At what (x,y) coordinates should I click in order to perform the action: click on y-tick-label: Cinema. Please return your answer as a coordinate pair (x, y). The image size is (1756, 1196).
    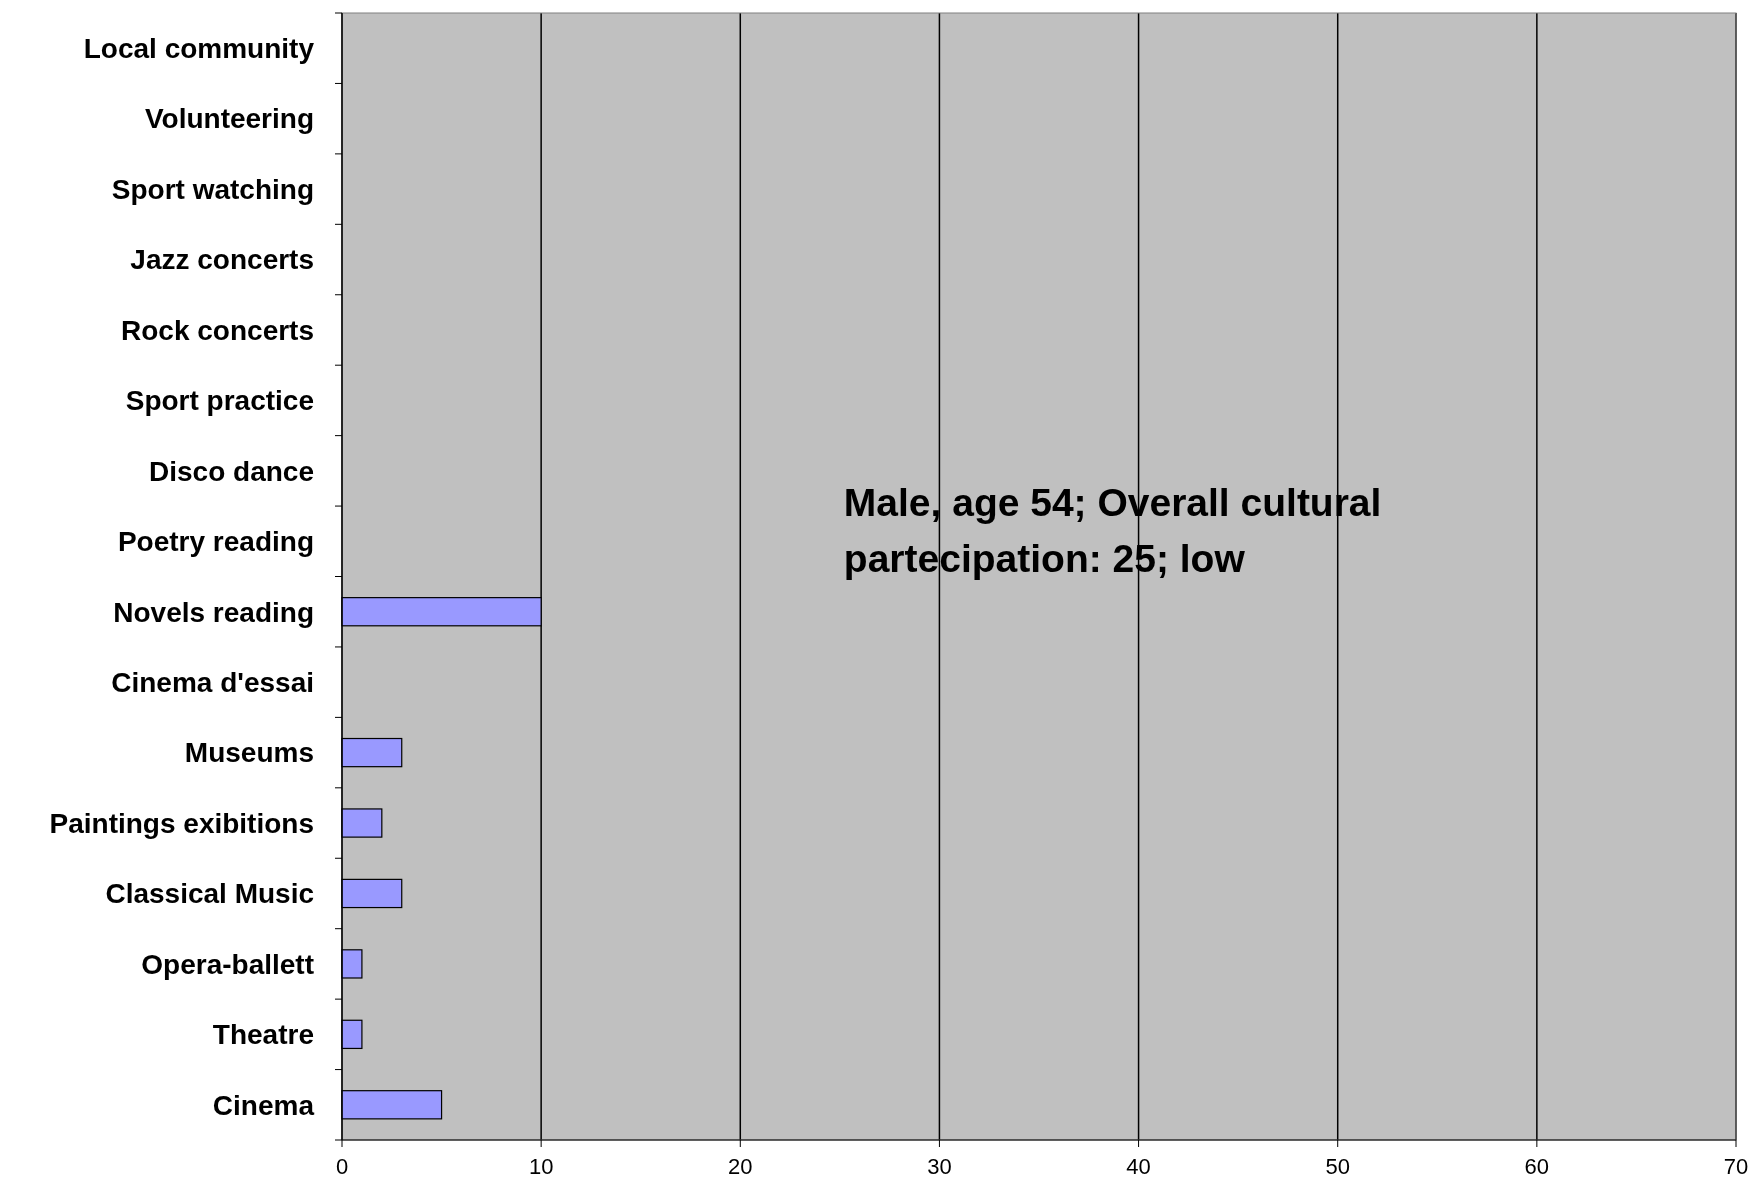
    Looking at the image, I should click on (263, 1105).